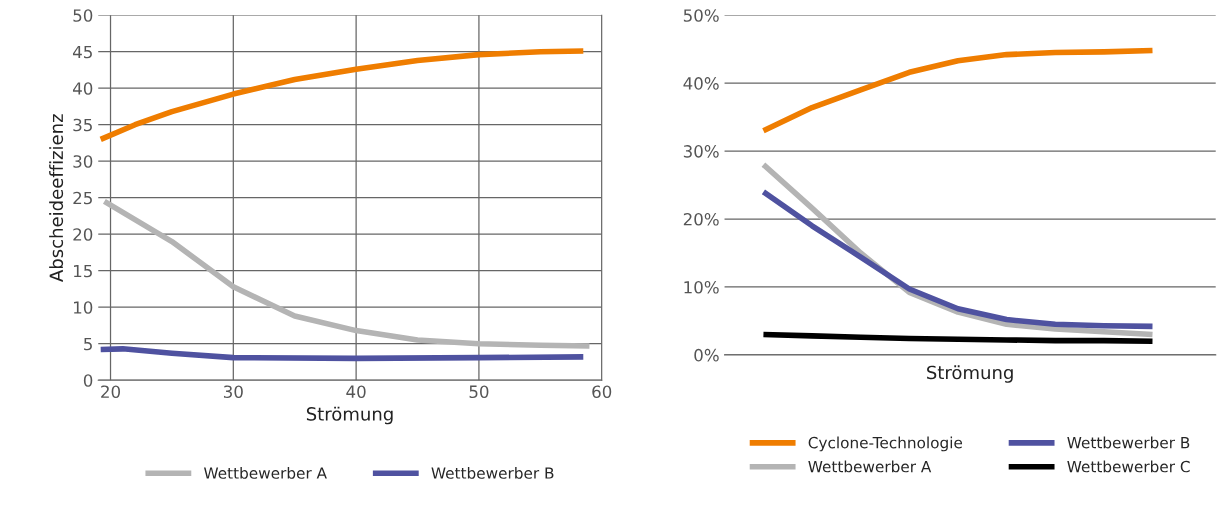 The width and height of the screenshot is (1228, 507). What do you see at coordinates (88, 380) in the screenshot?
I see `y-tick-label: 0` at bounding box center [88, 380].